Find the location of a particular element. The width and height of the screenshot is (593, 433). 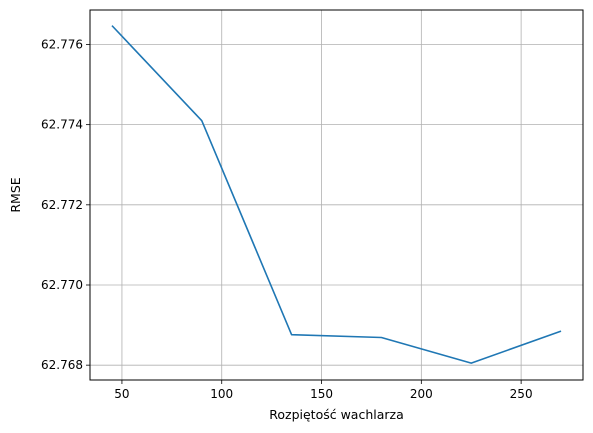

y-tick-label: 62.768 is located at coordinates (62, 365).